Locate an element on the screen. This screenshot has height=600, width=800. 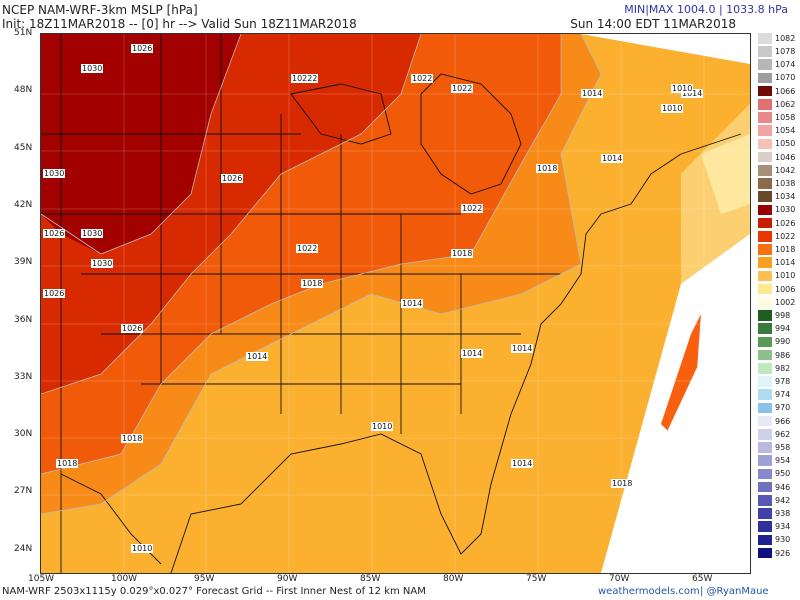
legend-label: 986 is located at coordinates (783, 355).